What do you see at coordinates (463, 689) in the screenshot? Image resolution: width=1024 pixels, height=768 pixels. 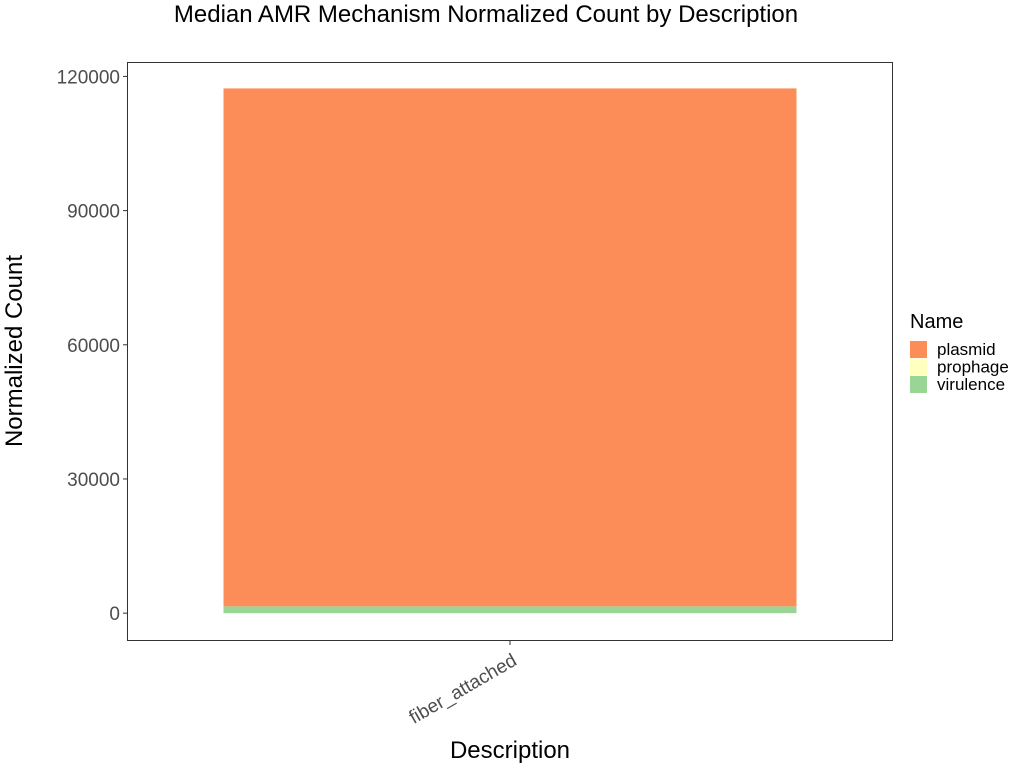 I see `x-tick-label: fiber_attached` at bounding box center [463, 689].